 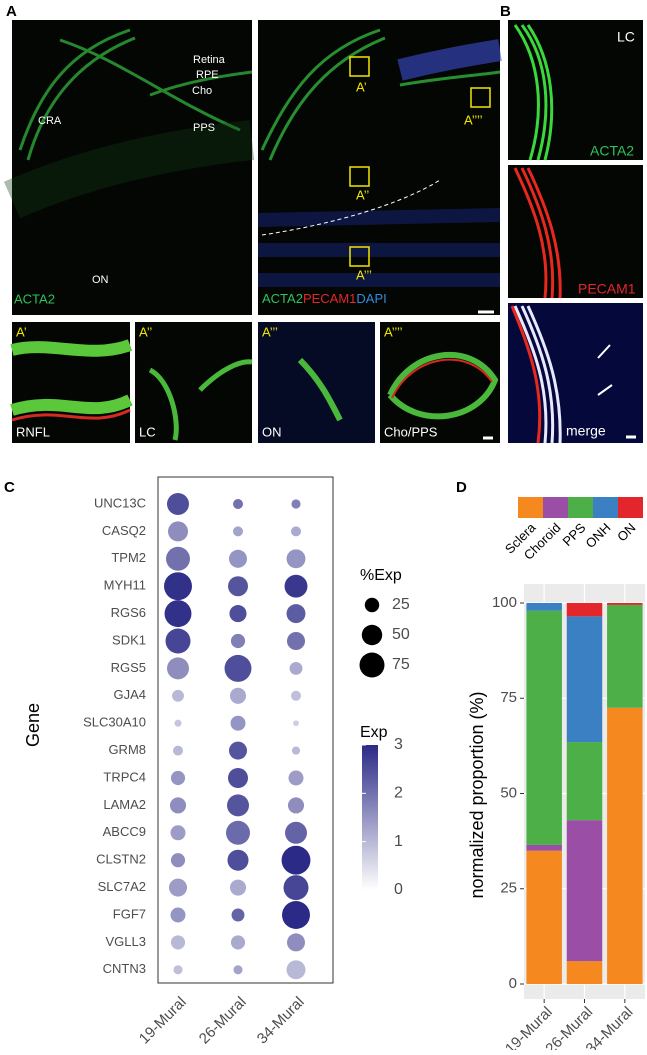 I want to click on region-label: ON, so click(x=272, y=431).